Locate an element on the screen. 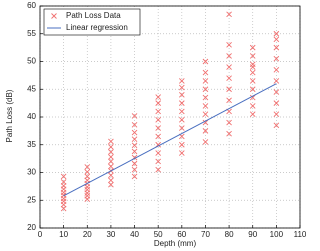 The image size is (320, 251). y-tick-label: 50 is located at coordinates (31, 61).